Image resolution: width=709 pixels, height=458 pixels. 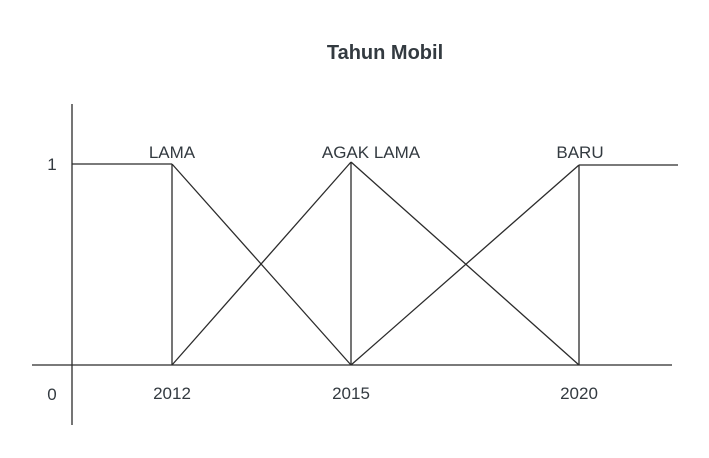 I want to click on set-label-agak-lama: AGAK LAMA, so click(x=371, y=152).